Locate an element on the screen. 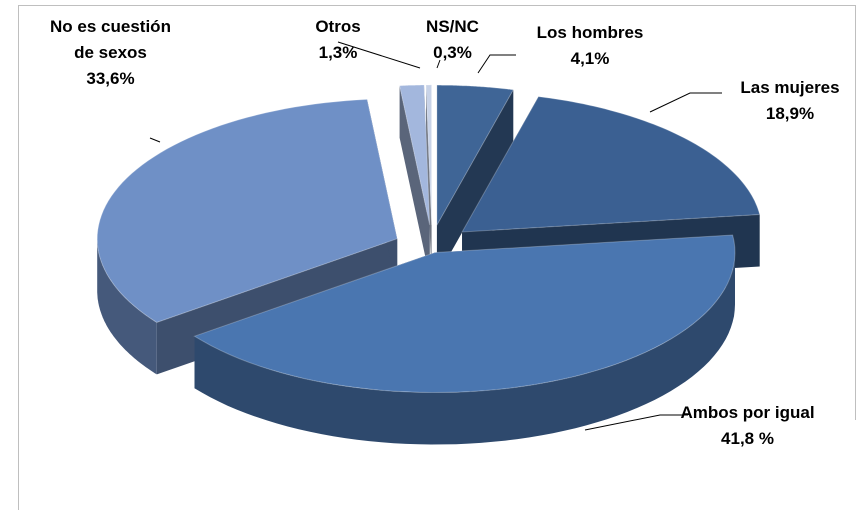 This screenshot has height=510, width=861. category-label: Los hombres is located at coordinates (590, 32).